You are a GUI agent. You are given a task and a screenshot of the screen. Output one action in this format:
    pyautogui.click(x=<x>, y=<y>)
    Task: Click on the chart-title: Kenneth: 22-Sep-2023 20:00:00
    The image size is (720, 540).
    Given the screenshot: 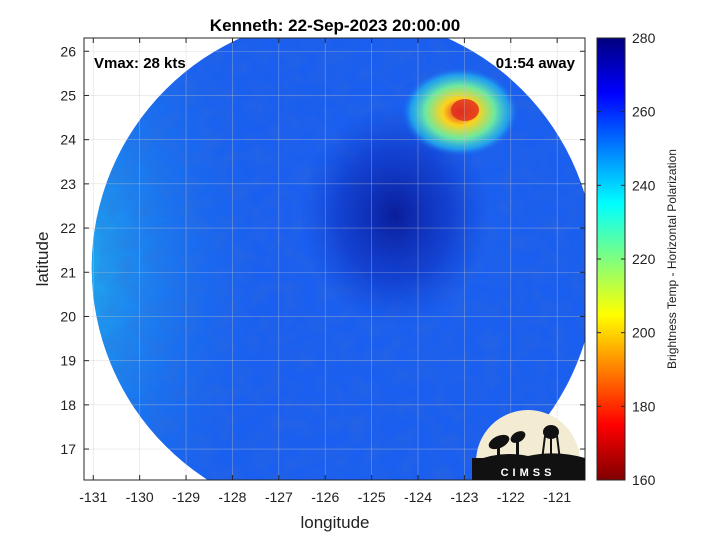 What is the action you would take?
    pyautogui.click(x=335, y=25)
    